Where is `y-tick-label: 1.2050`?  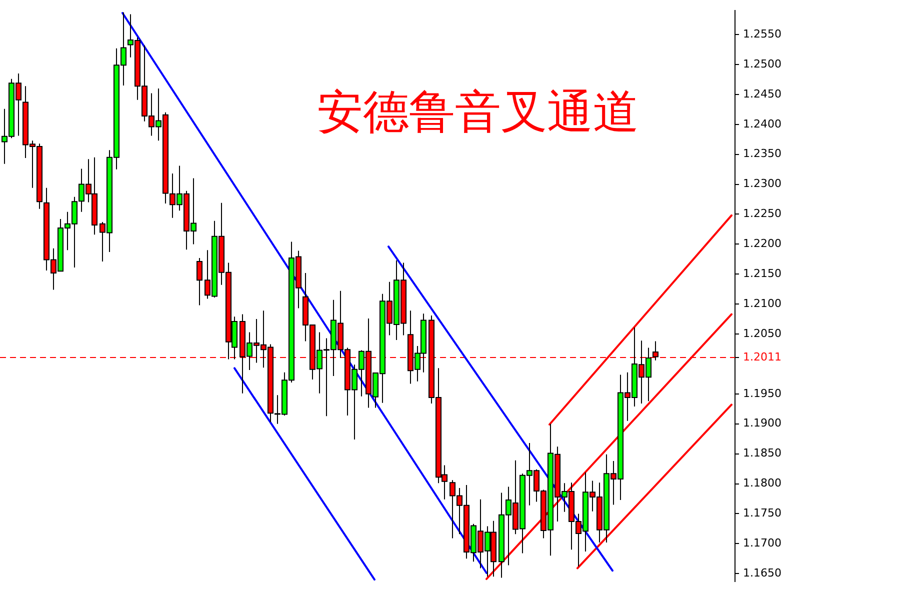 y-tick-label: 1.2050 is located at coordinates (762, 333).